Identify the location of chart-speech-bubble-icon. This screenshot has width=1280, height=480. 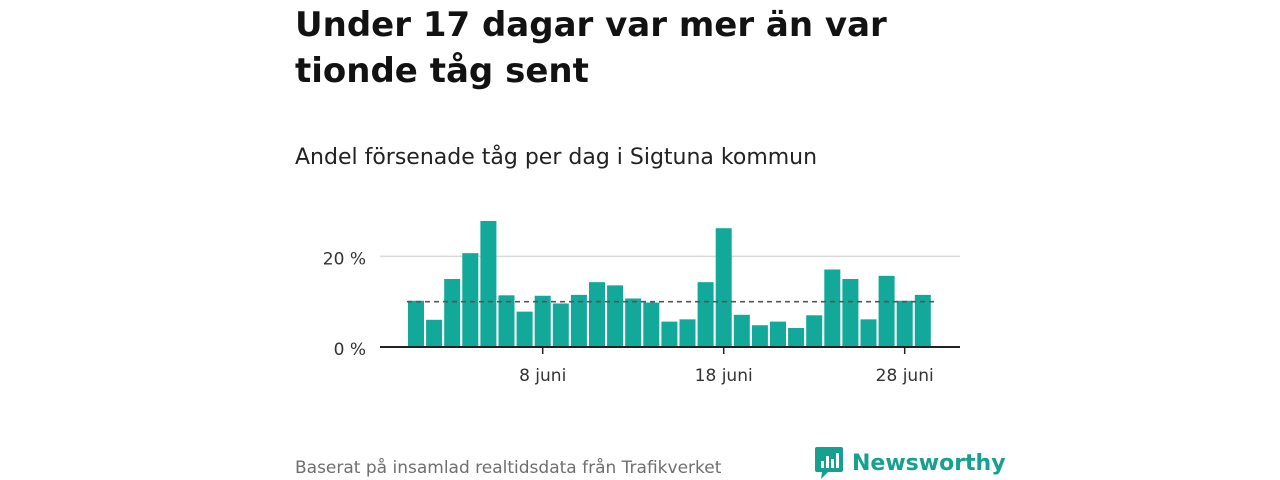
(829, 463).